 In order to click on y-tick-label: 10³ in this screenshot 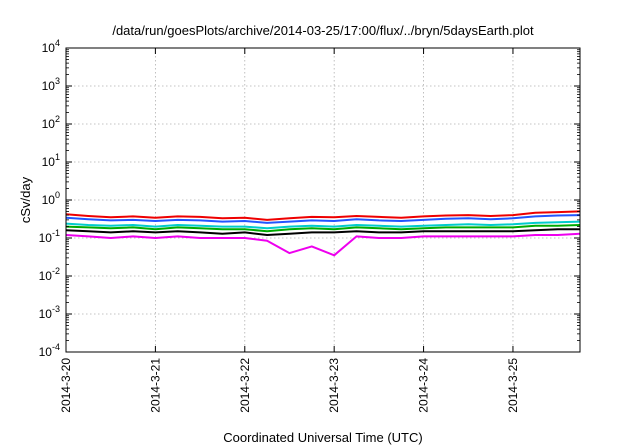, I will do `click(51, 84)`.